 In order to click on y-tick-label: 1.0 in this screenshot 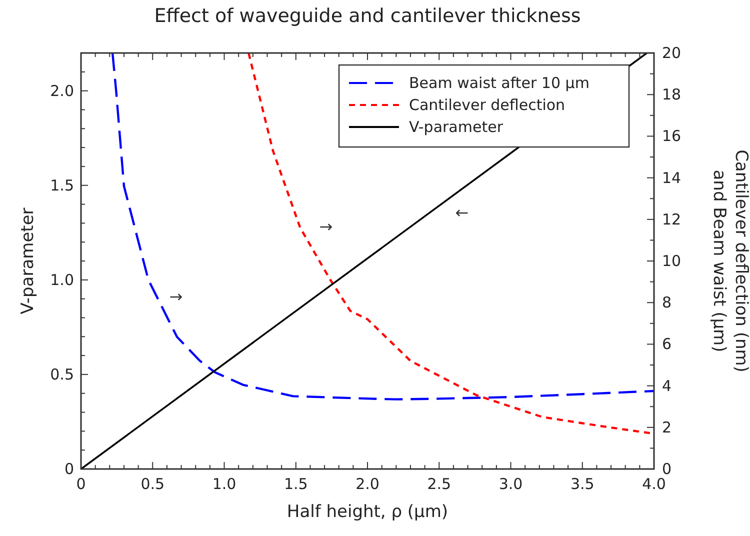, I will do `click(62, 279)`.